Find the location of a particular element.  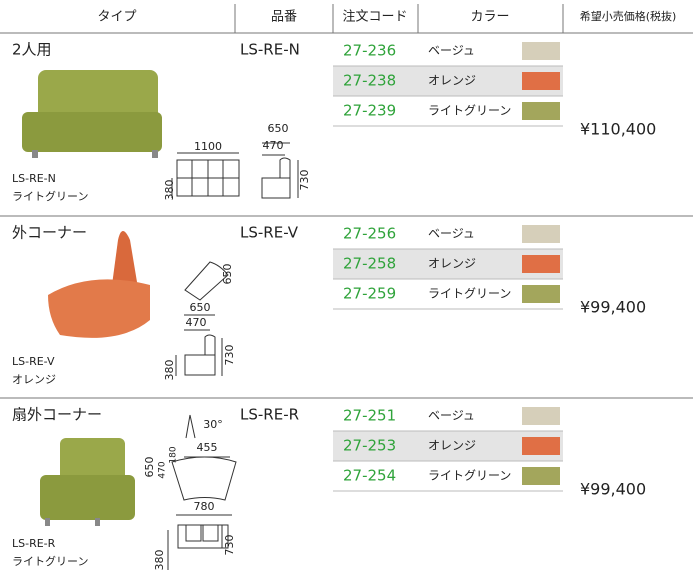

caption-color: オレンジ is located at coordinates (34, 379).